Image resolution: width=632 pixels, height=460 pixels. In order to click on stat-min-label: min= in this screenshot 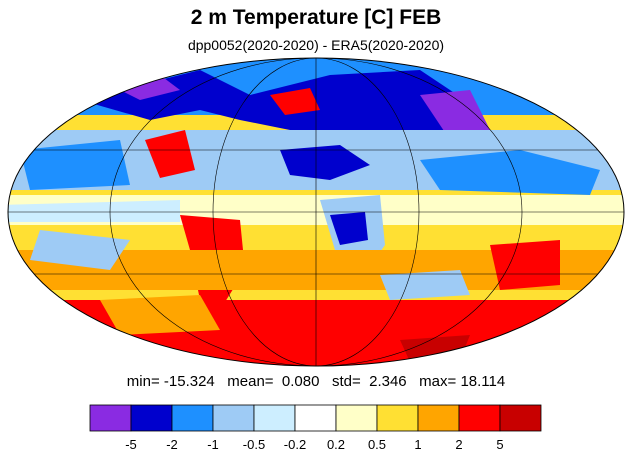, I will do `click(143, 381)`.